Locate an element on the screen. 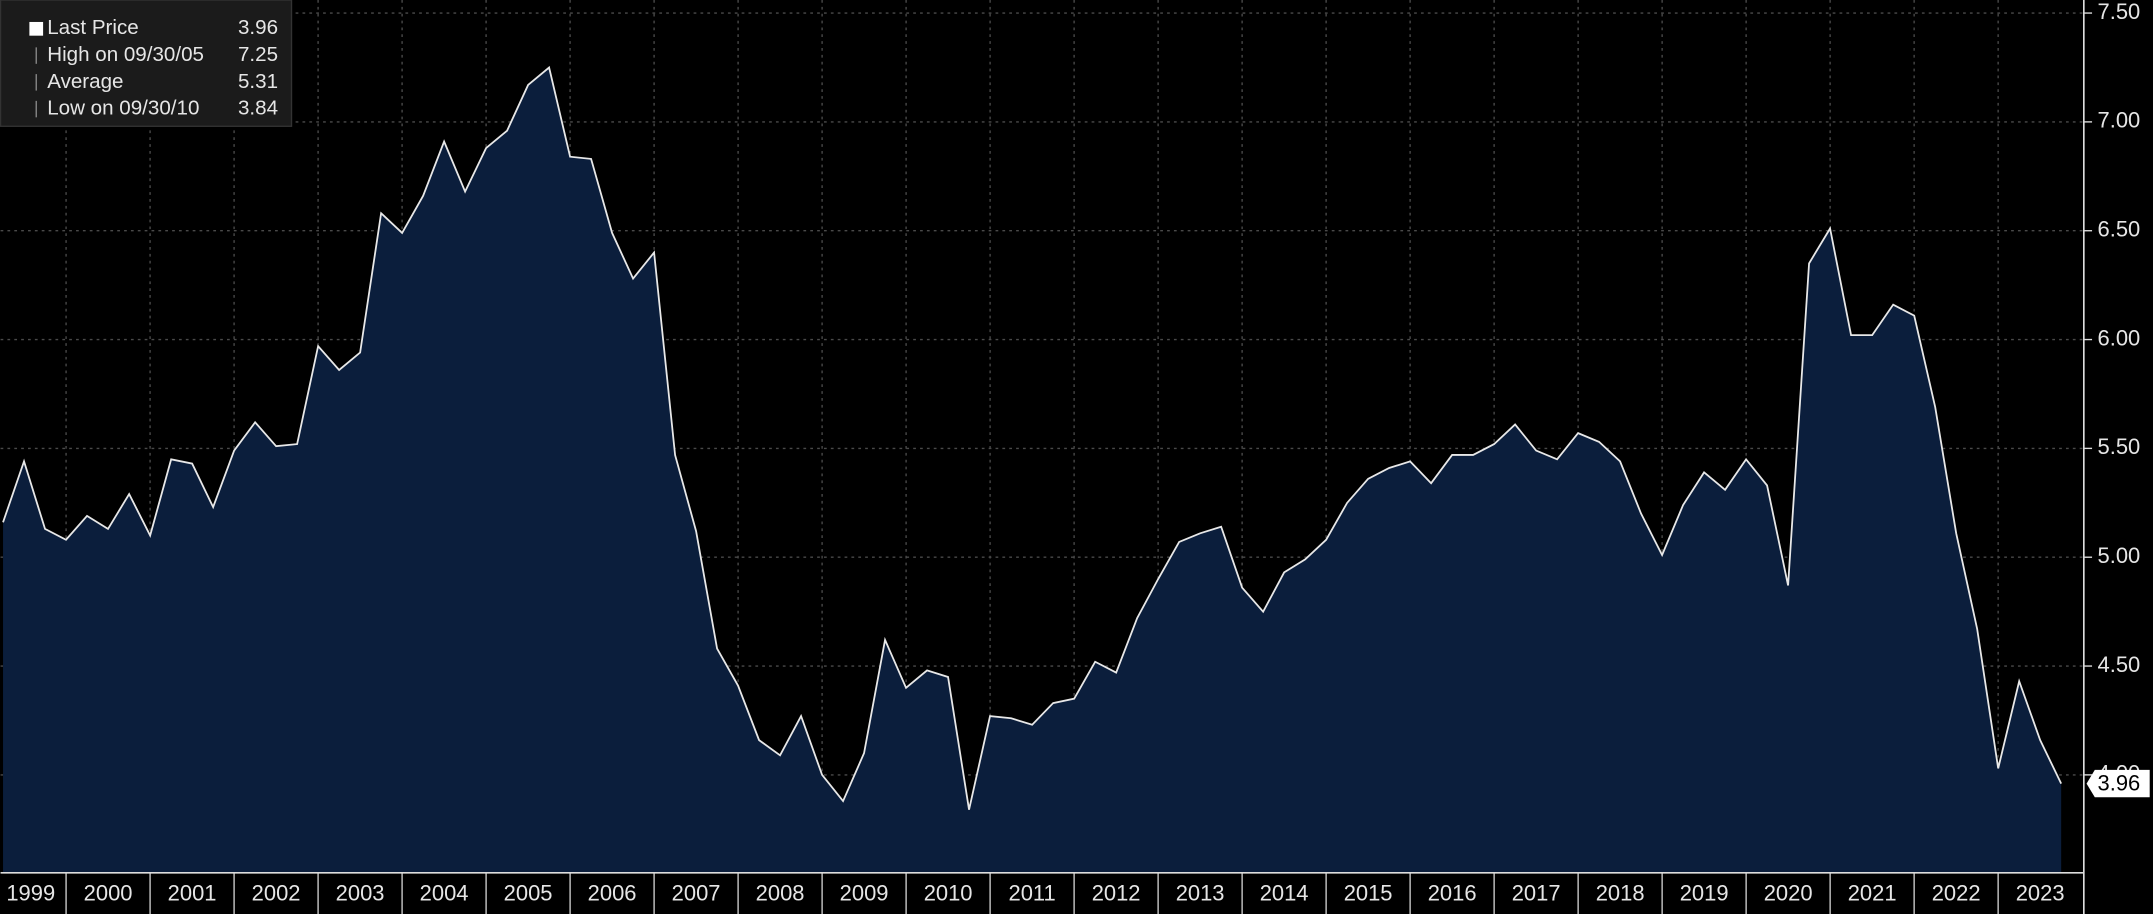 This screenshot has width=2153, height=914. y-tick-label: 5.50 is located at coordinates (2119, 446).